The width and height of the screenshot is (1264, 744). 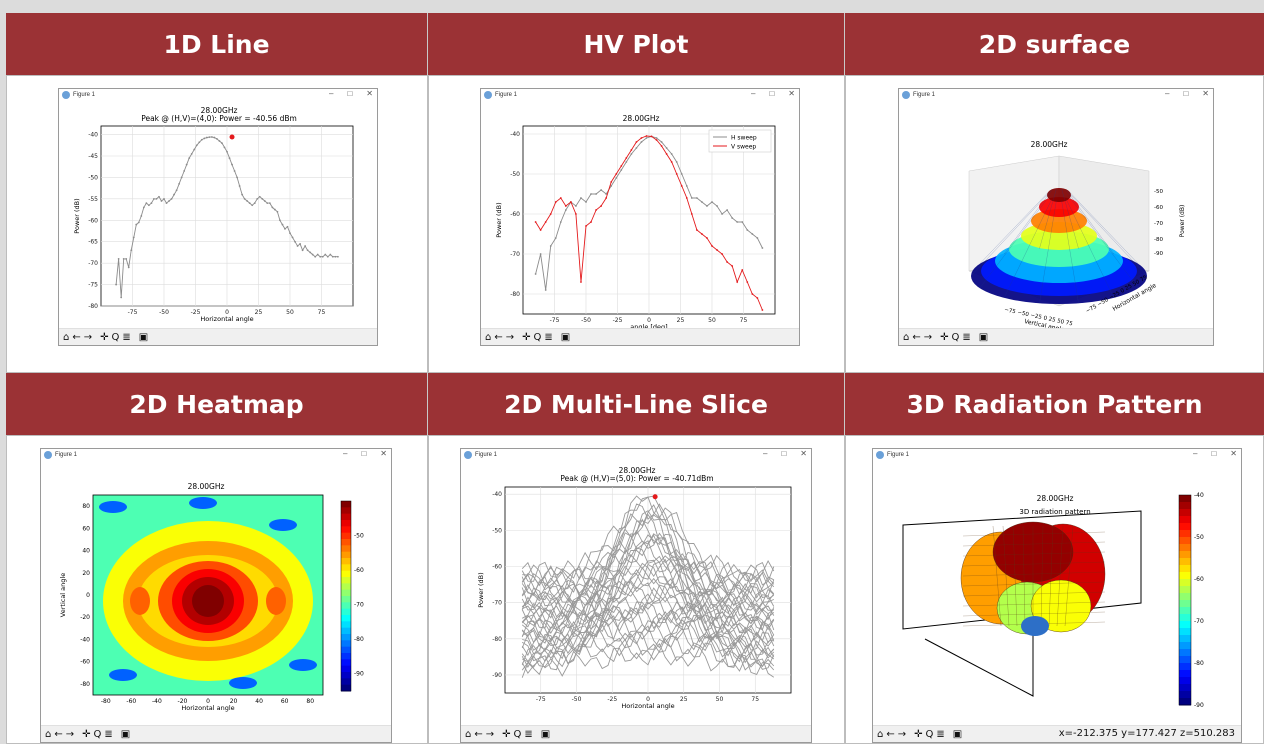 I want to click on x-tick-label: -50, so click(x=586, y=320).